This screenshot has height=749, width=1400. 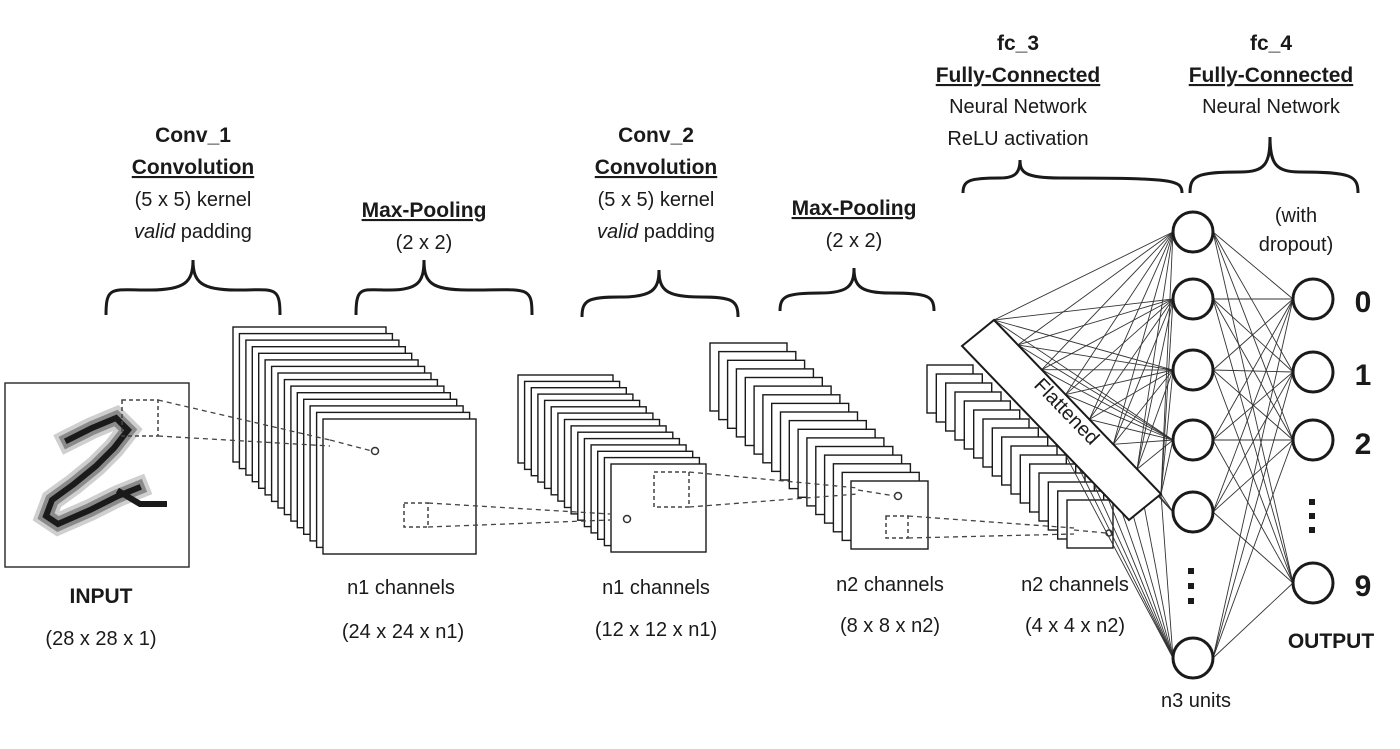 I want to click on fc4-name: fc_4, so click(x=1271, y=43).